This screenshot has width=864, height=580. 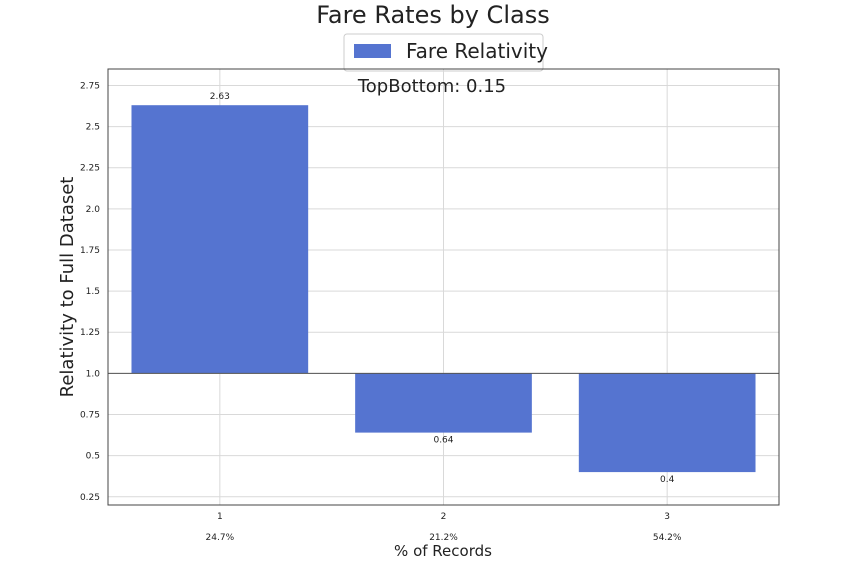 I want to click on y-tick-label: 1.0, so click(x=93, y=374).